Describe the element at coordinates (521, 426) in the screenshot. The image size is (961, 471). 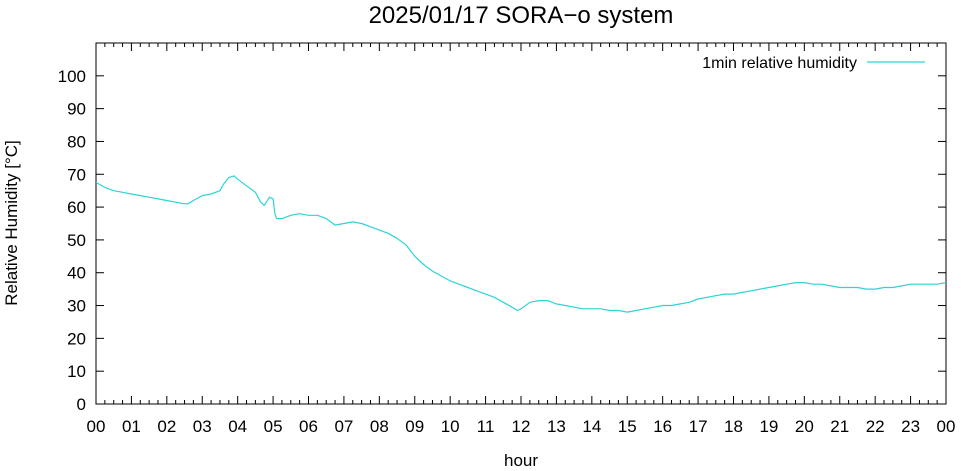
I see `x-tick-label: 12` at that location.